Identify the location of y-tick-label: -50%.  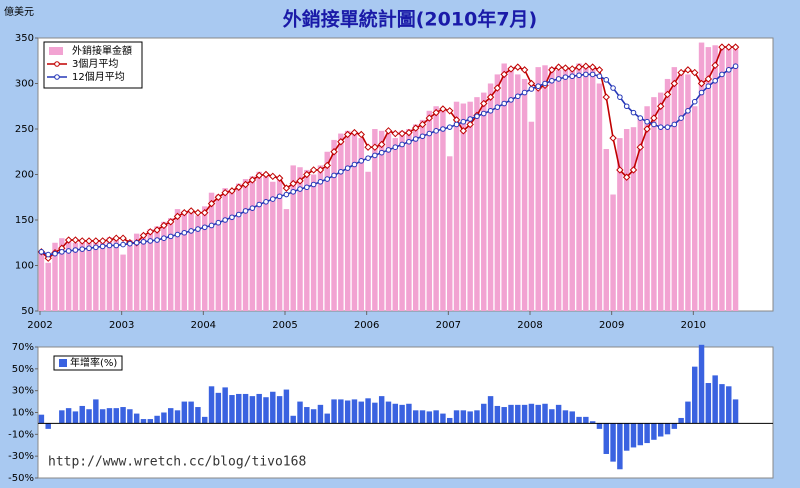
(21, 478).